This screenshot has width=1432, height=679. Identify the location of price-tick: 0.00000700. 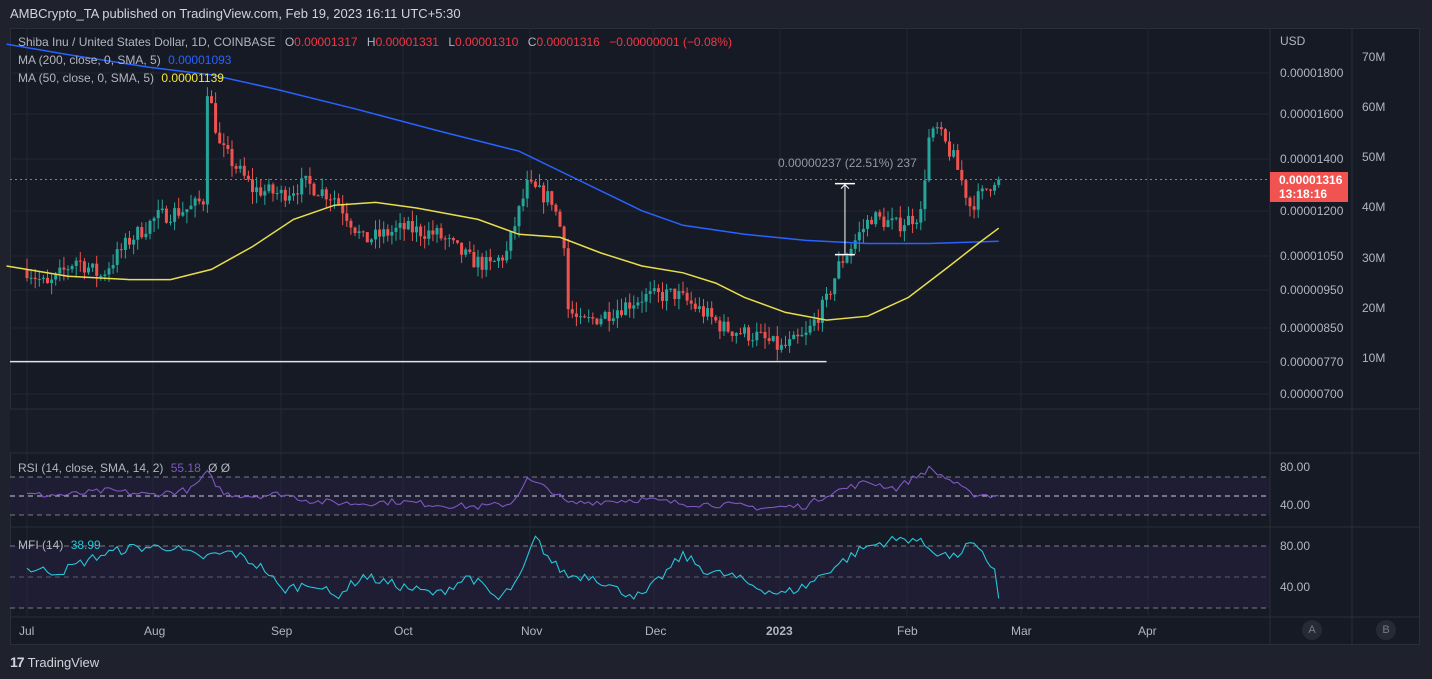
(1312, 394).